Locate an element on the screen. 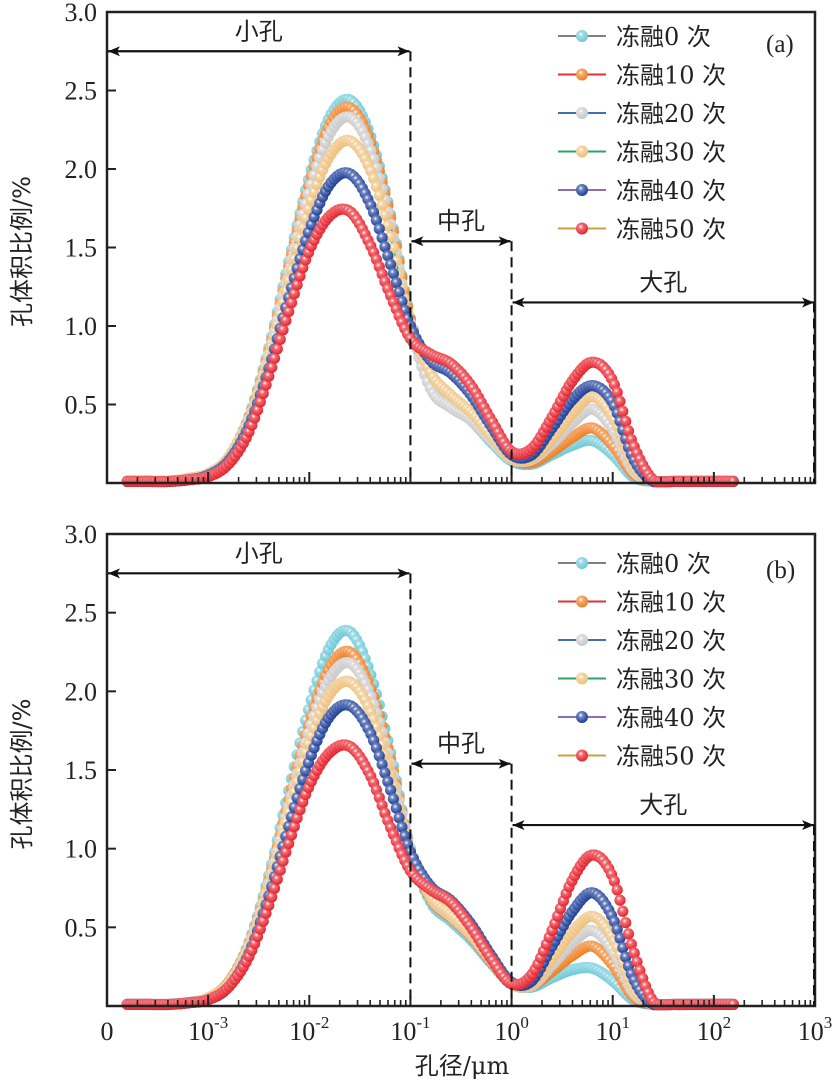  y-tick-label: 3.0 is located at coordinates (81, 13).